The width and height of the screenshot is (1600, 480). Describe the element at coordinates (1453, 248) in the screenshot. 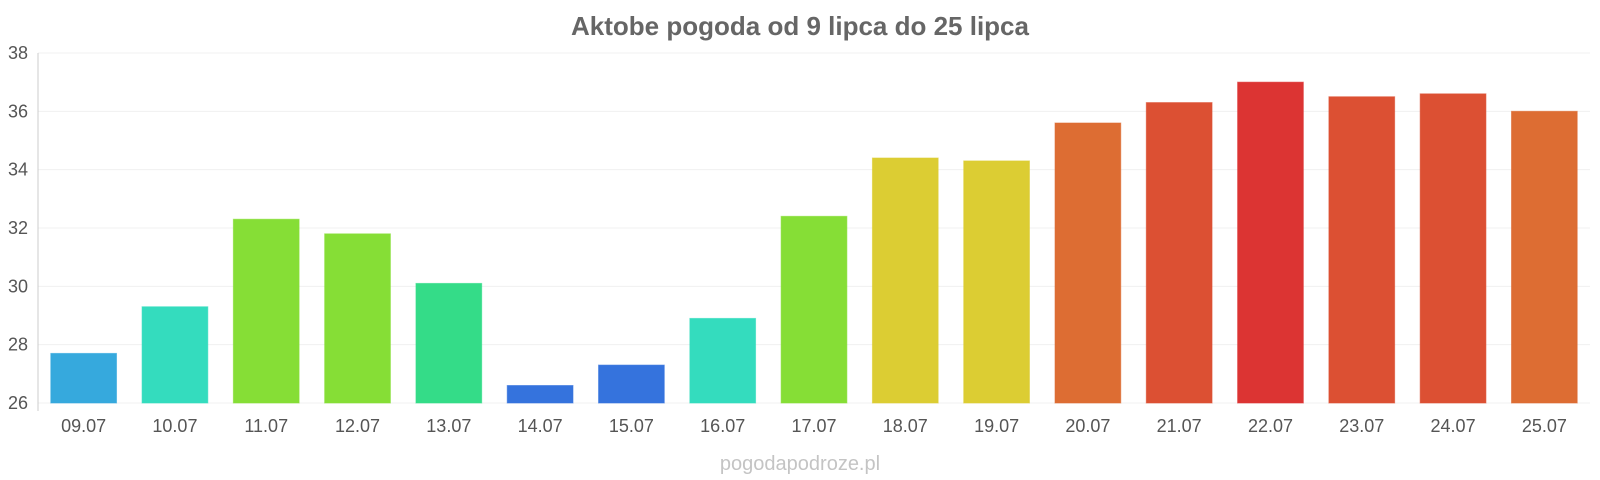

I see `bar-24.07` at that location.